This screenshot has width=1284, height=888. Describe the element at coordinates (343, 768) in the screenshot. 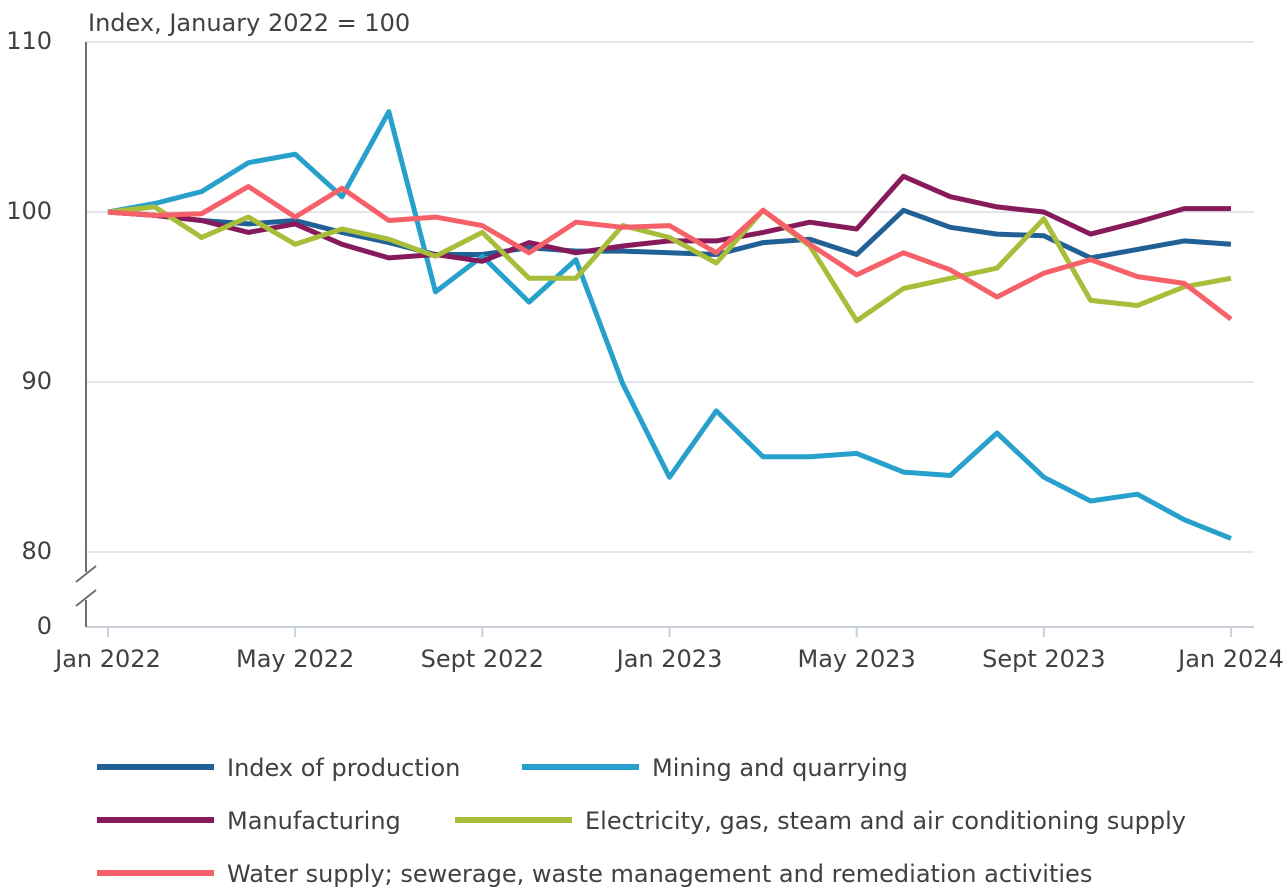

I see `legend-label: Index of production` at that location.